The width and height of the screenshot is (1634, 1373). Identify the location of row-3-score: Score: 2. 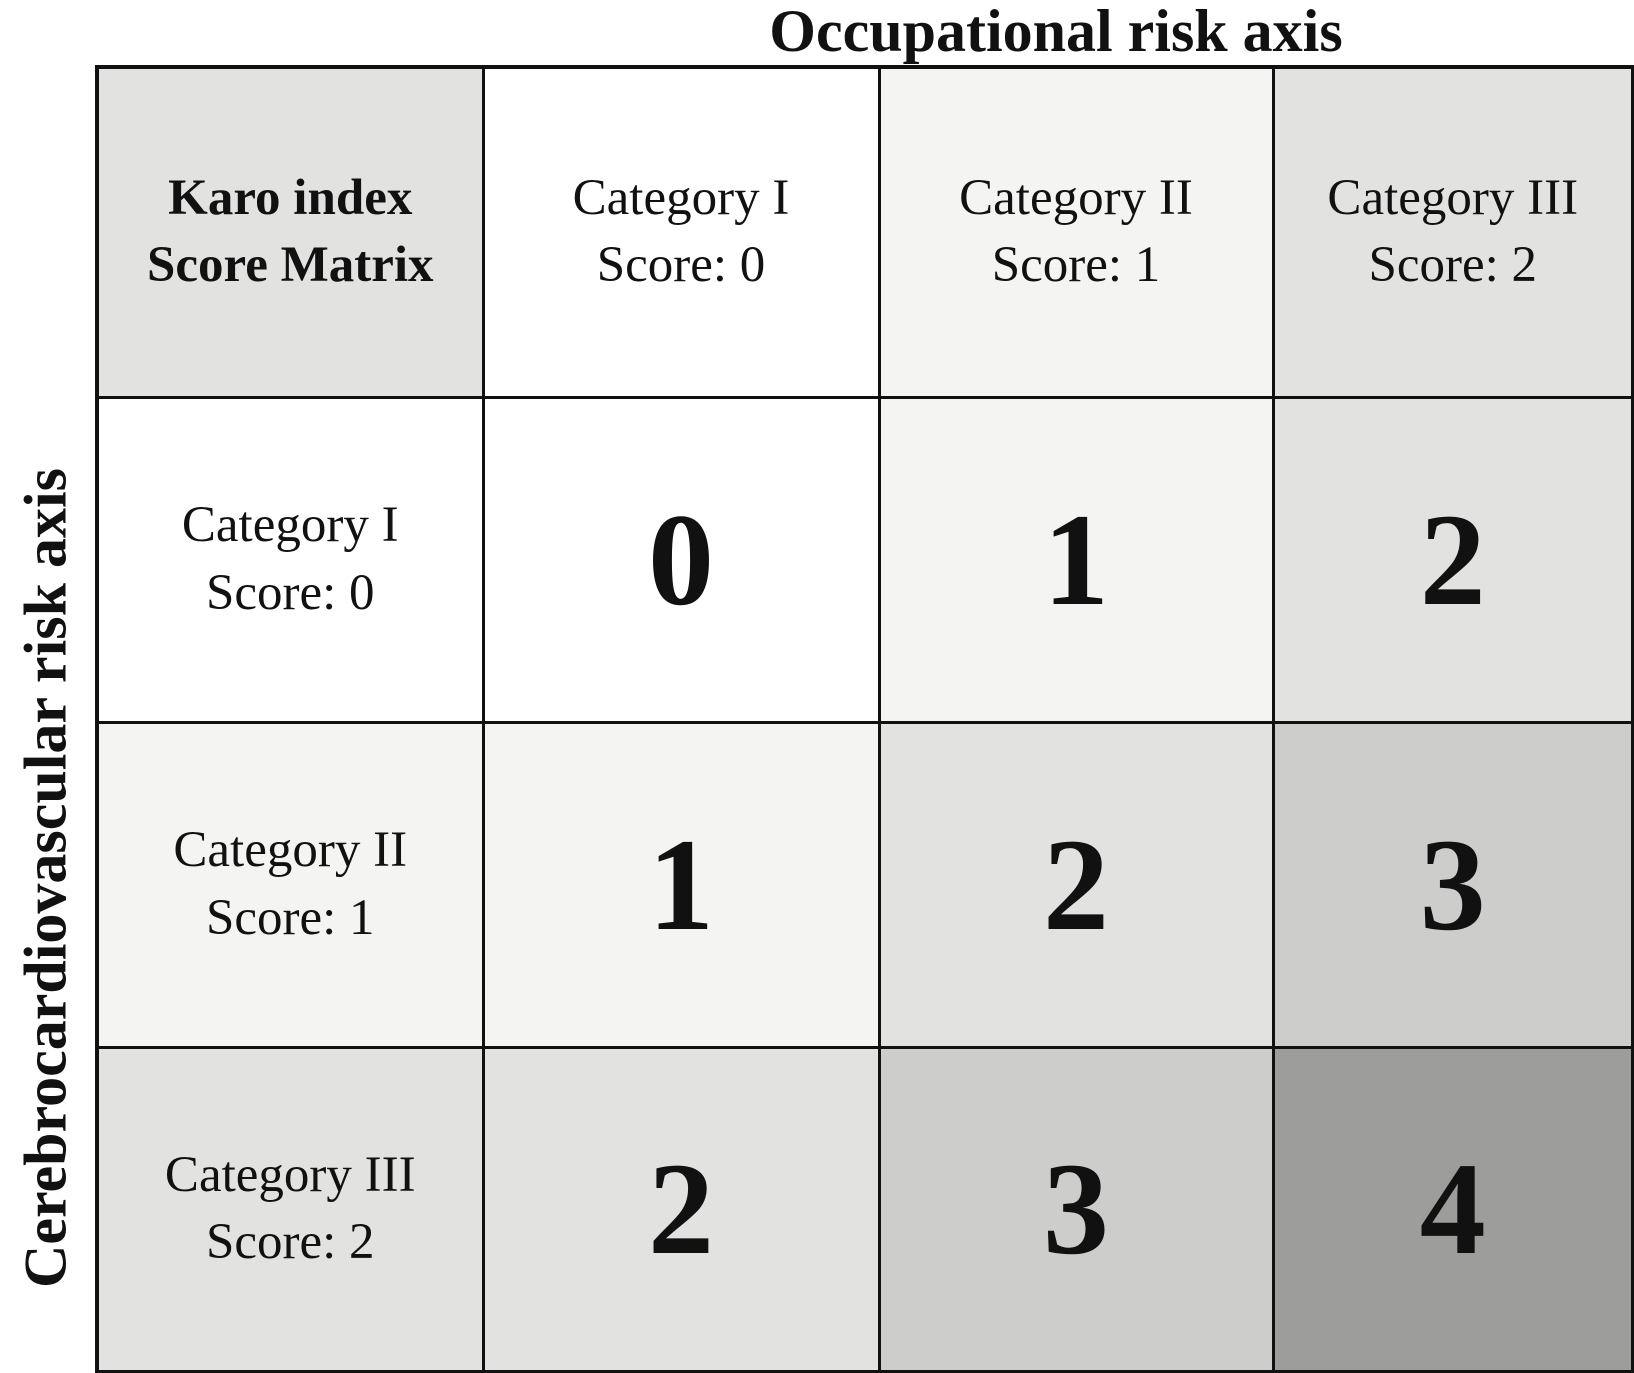
(290, 1242).